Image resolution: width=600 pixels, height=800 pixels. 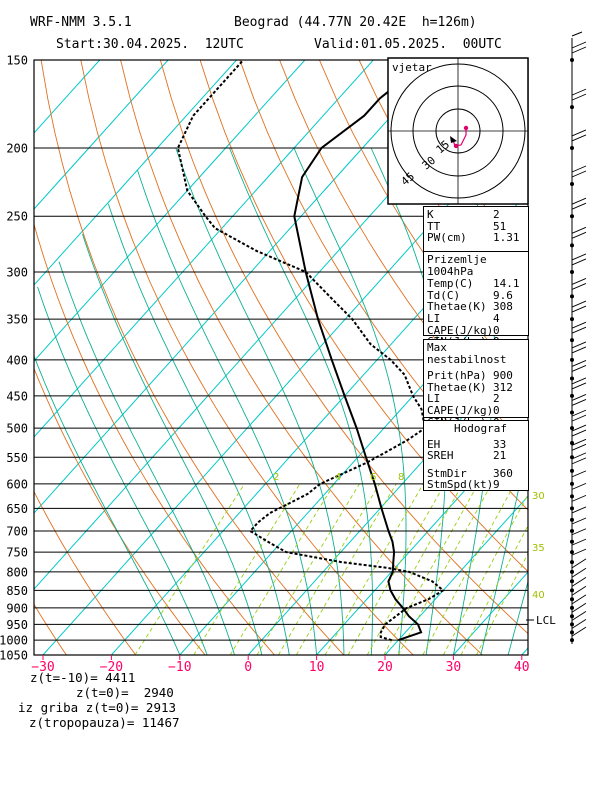 What do you see at coordinates (317, 667) in the screenshot?
I see `temperature-tick-label: 10` at bounding box center [317, 667].